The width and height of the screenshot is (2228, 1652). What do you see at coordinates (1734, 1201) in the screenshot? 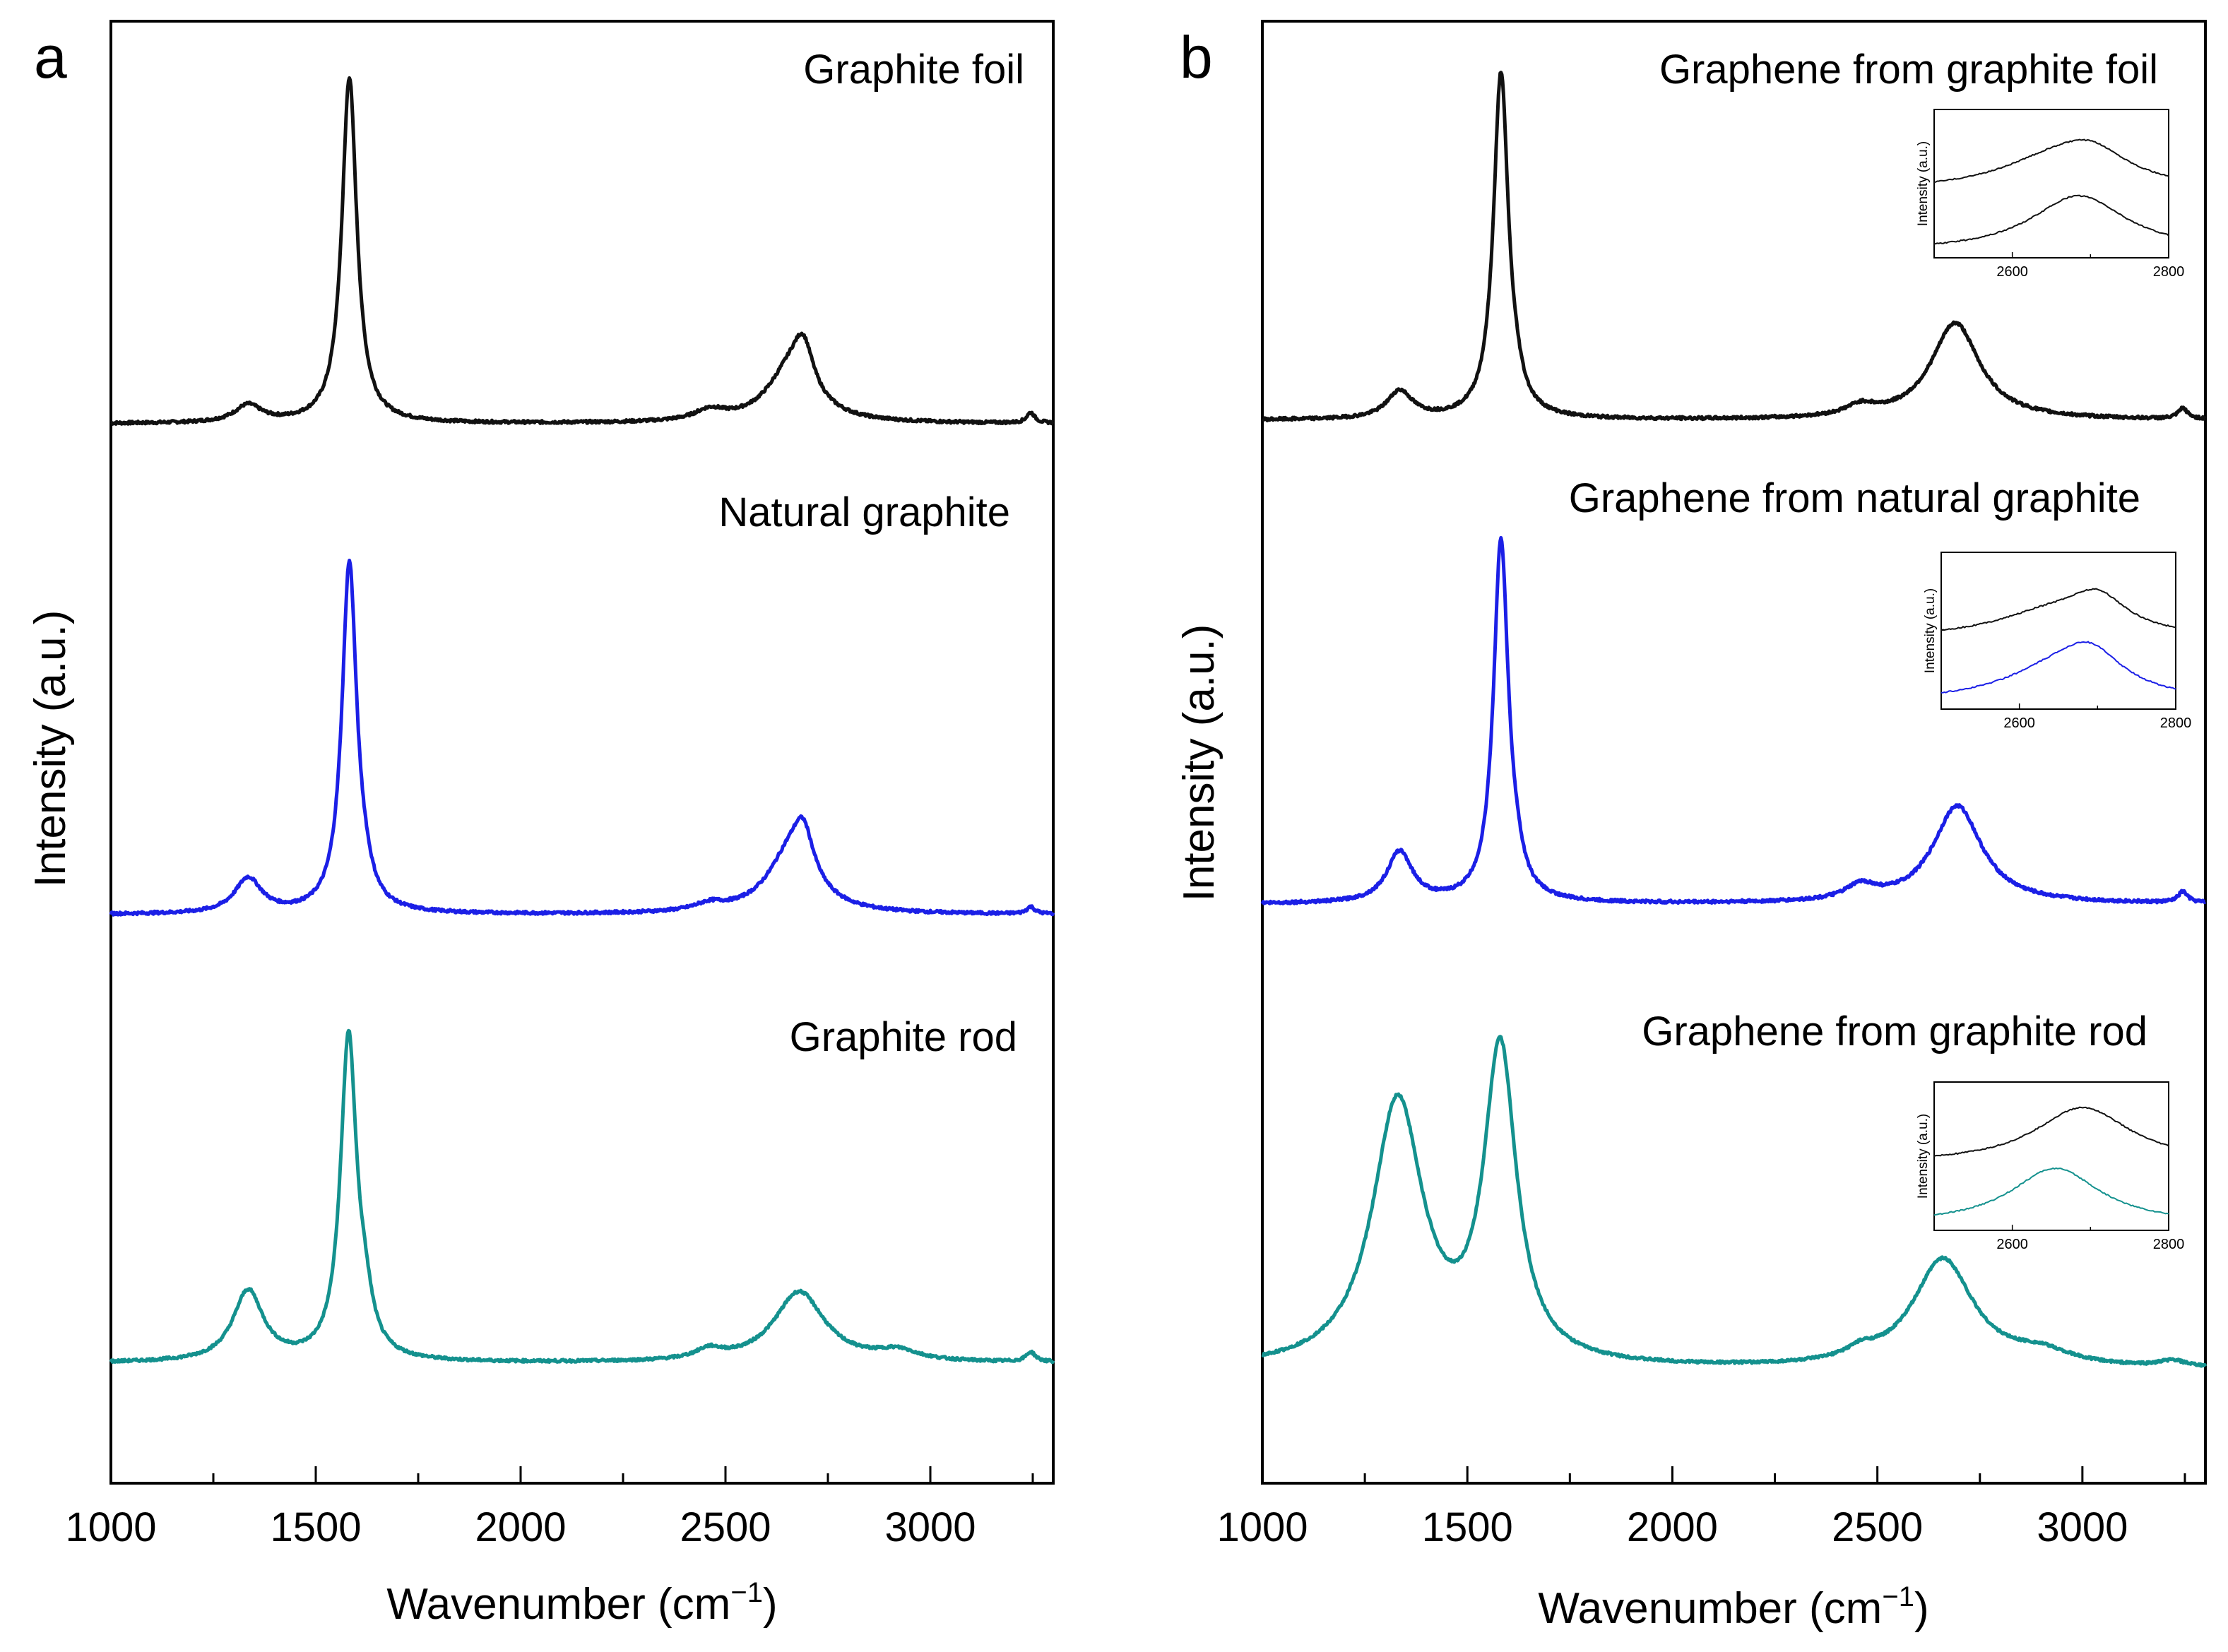
I see `spectrum-b-graphene-from-graphite-rod` at bounding box center [1734, 1201].